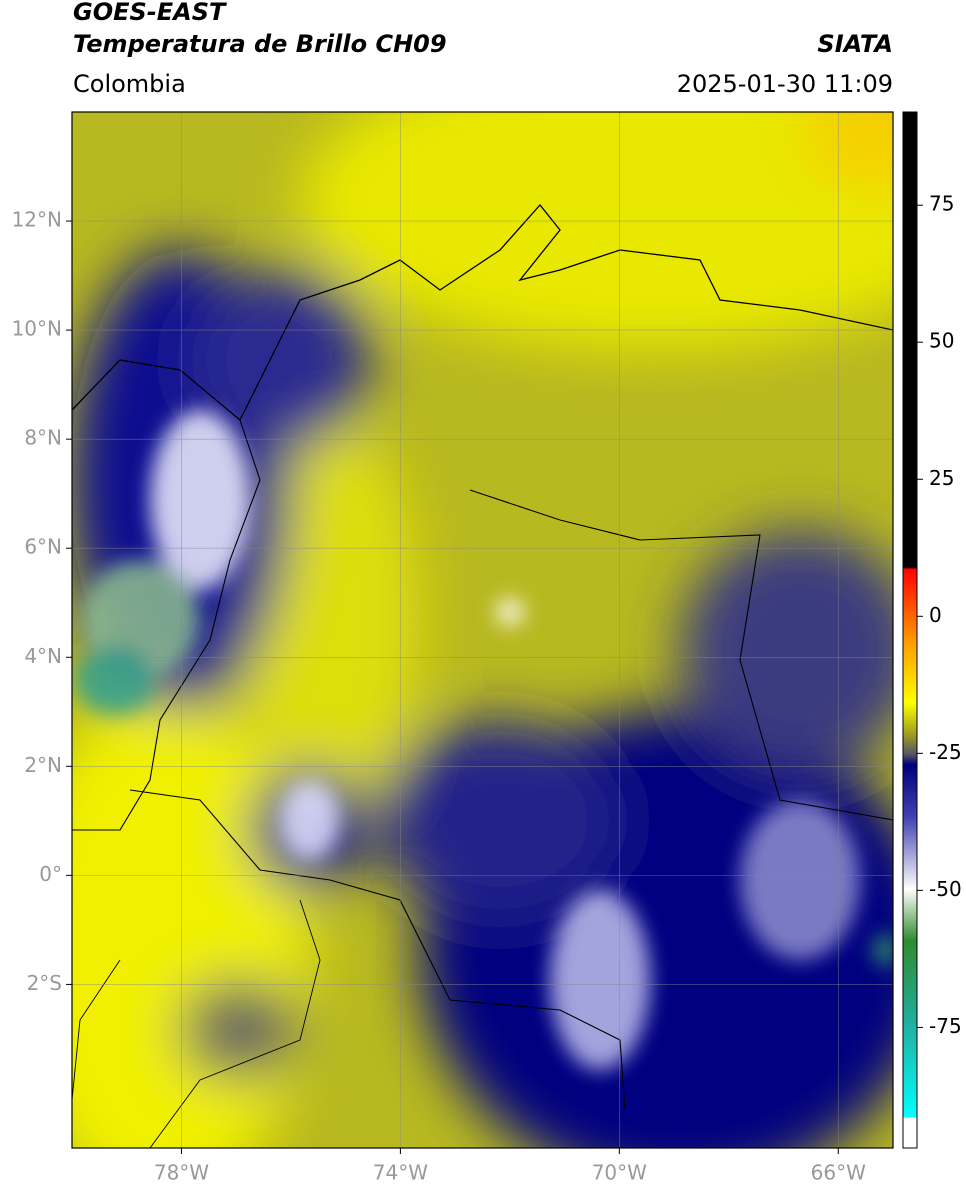 The image size is (966, 1190). What do you see at coordinates (945, 752) in the screenshot?
I see `colorbar-tick-label: -25` at bounding box center [945, 752].